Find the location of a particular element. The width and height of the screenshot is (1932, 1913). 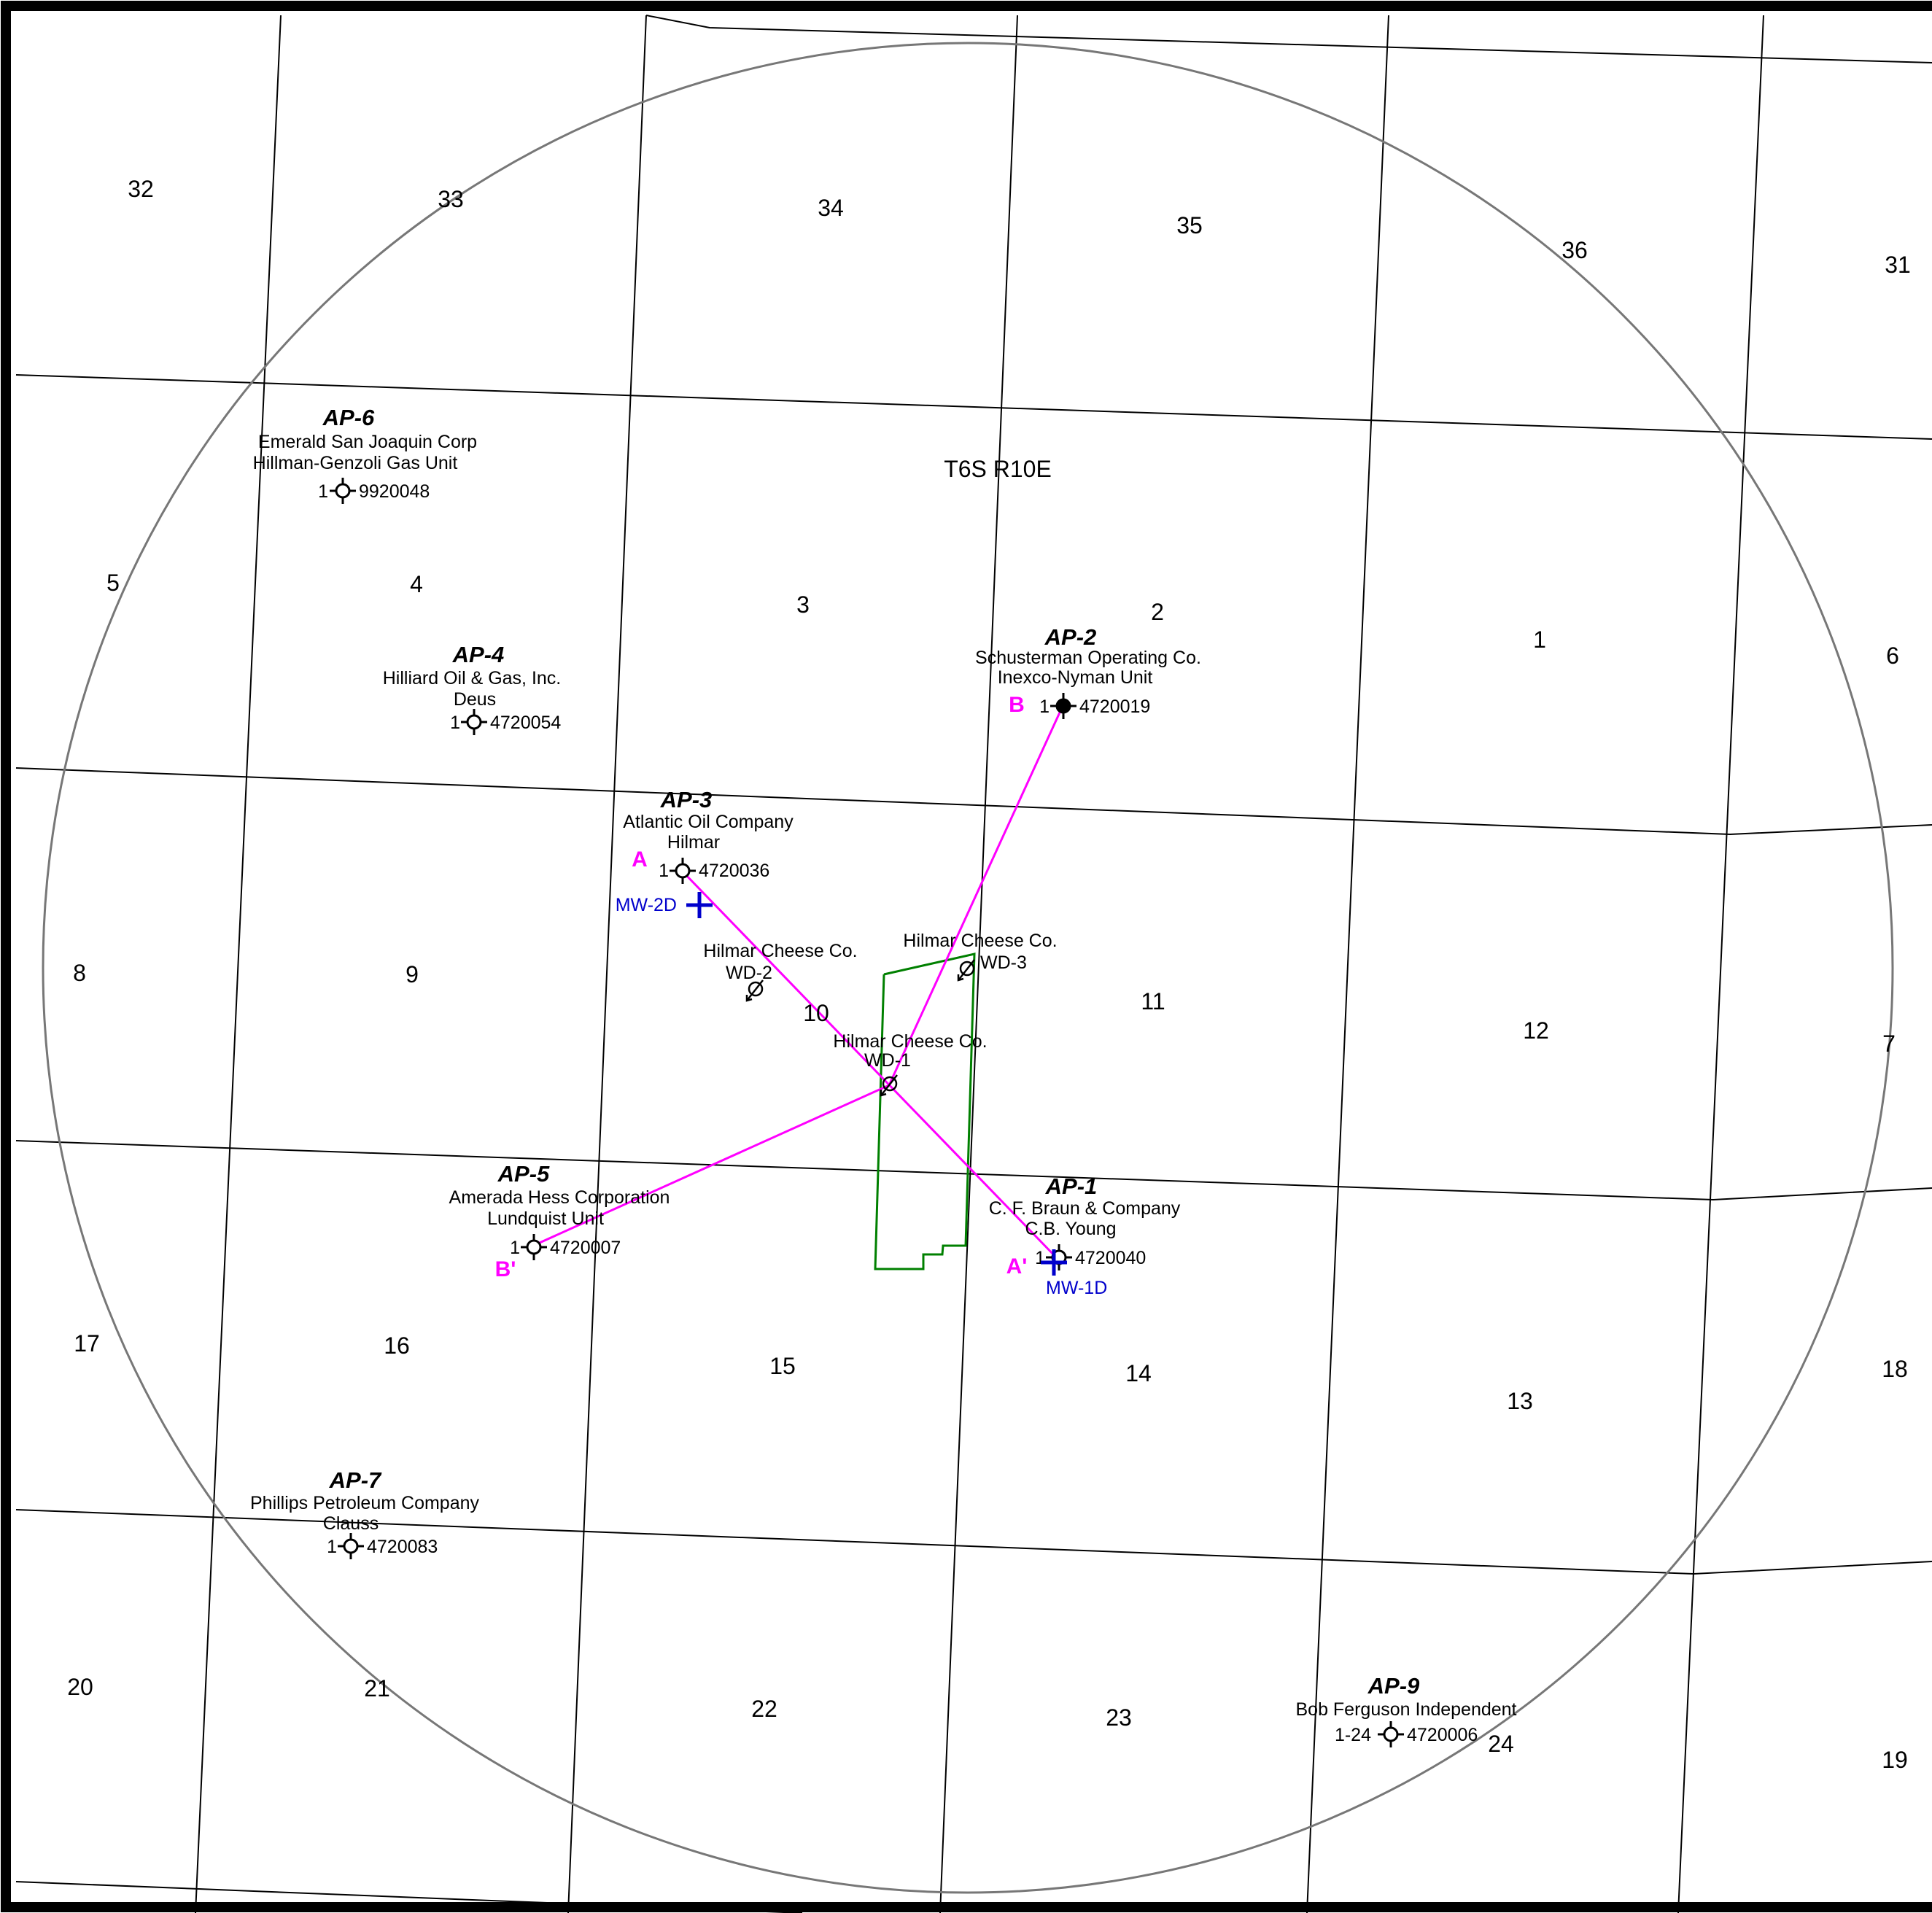

section-number: 21 is located at coordinates (377, 1688).